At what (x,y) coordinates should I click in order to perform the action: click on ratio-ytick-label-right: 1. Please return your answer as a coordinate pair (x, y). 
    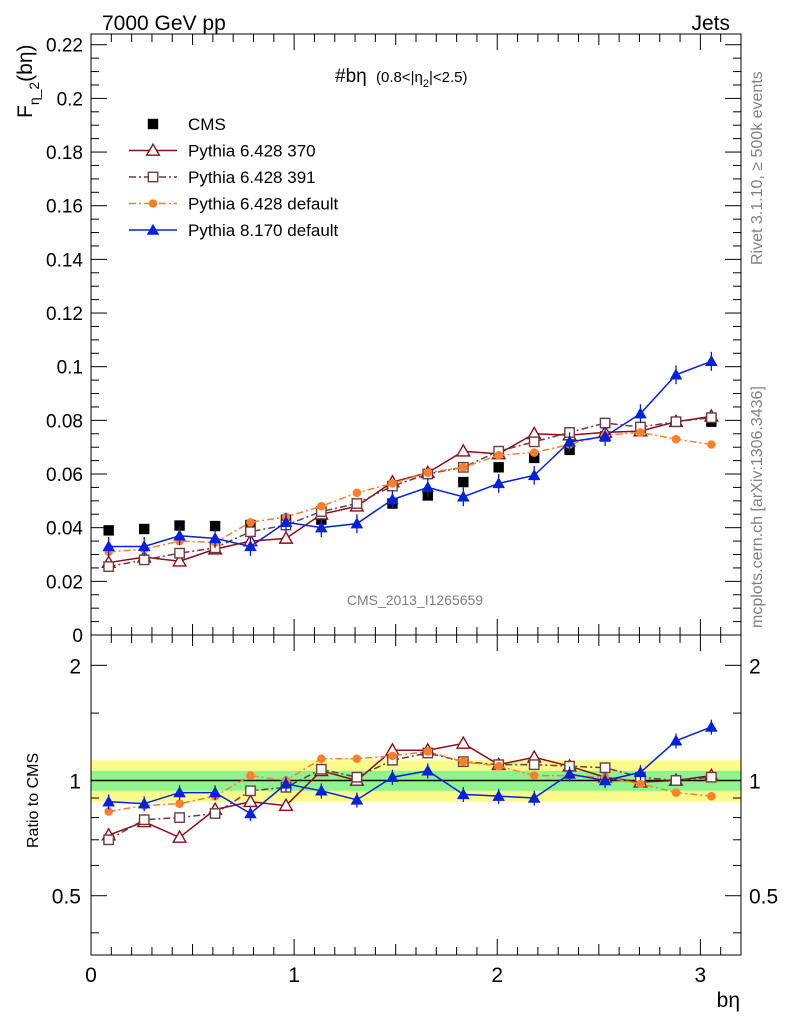
    Looking at the image, I should click on (755, 782).